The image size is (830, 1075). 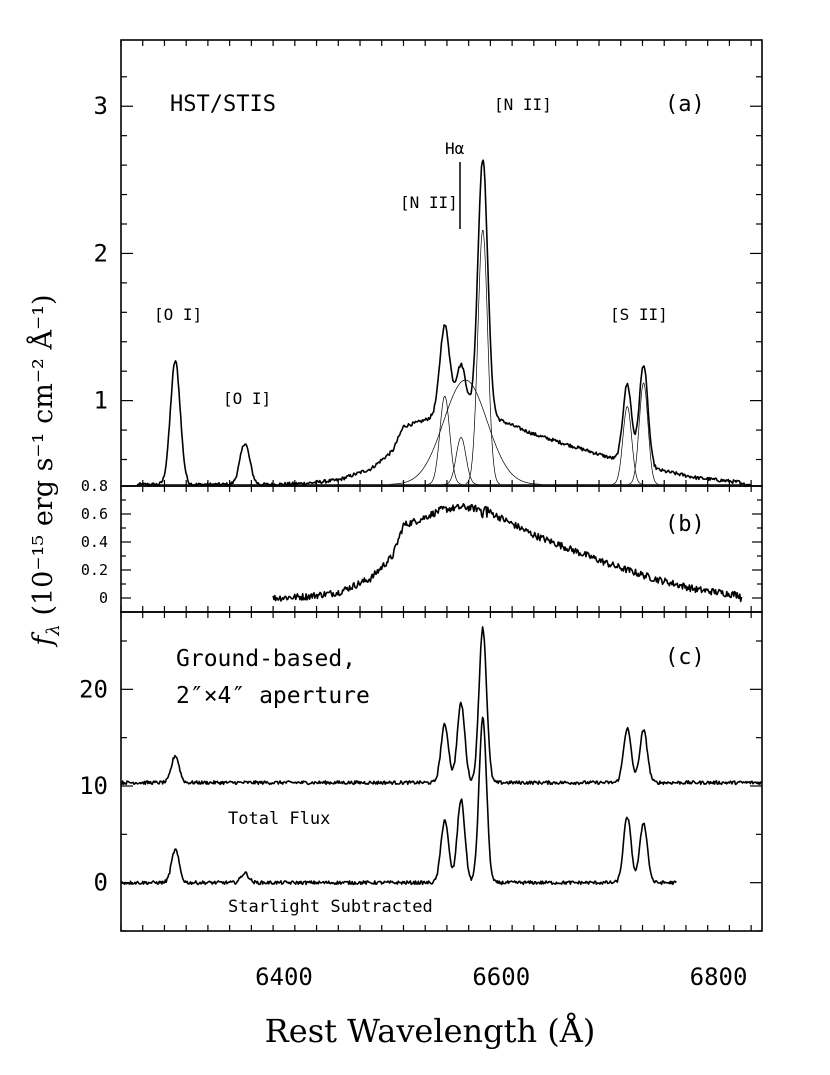 I want to click on panel-b-frame, so click(x=441, y=549).